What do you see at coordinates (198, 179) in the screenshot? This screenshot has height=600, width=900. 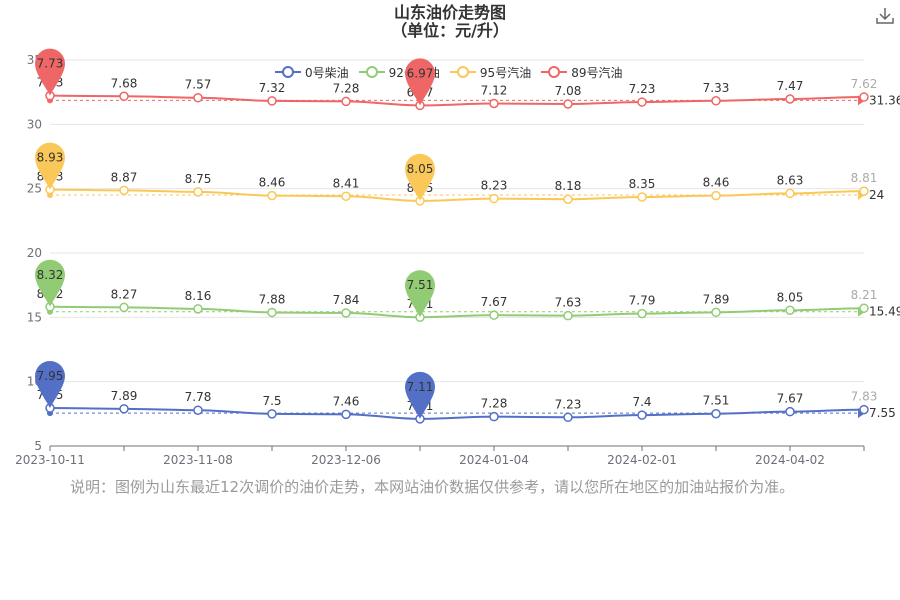 I see `data-label-gas95: 8.75` at bounding box center [198, 179].